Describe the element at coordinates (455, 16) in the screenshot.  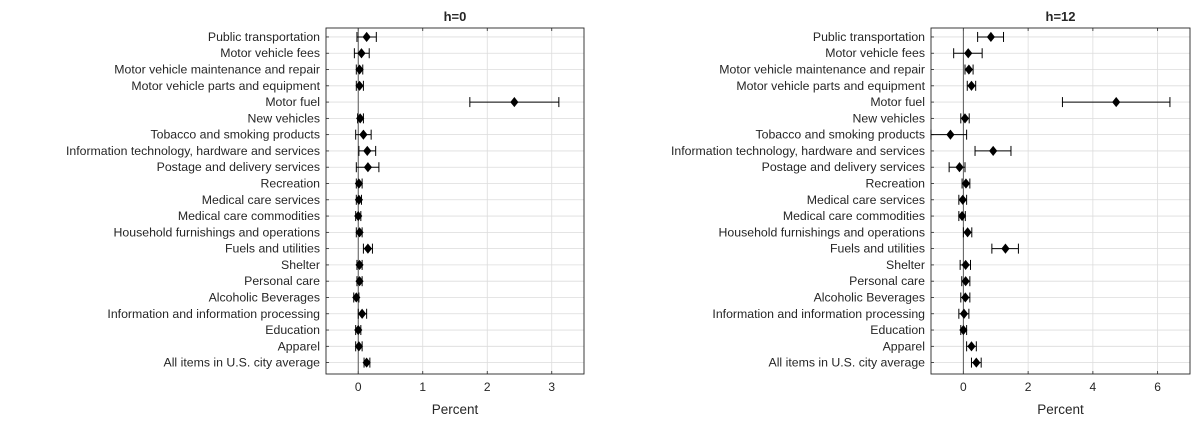
I see `panel-title: h=0` at that location.